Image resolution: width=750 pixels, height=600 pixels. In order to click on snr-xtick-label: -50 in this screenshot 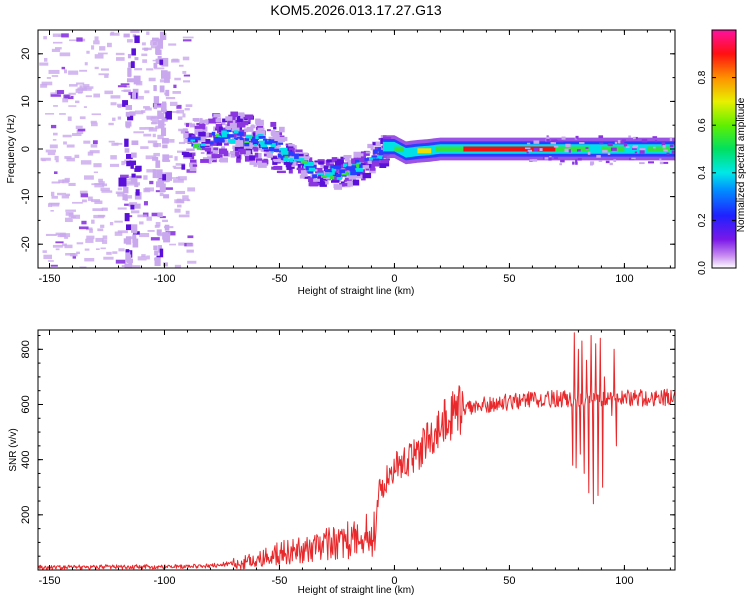, I will do `click(280, 581)`.